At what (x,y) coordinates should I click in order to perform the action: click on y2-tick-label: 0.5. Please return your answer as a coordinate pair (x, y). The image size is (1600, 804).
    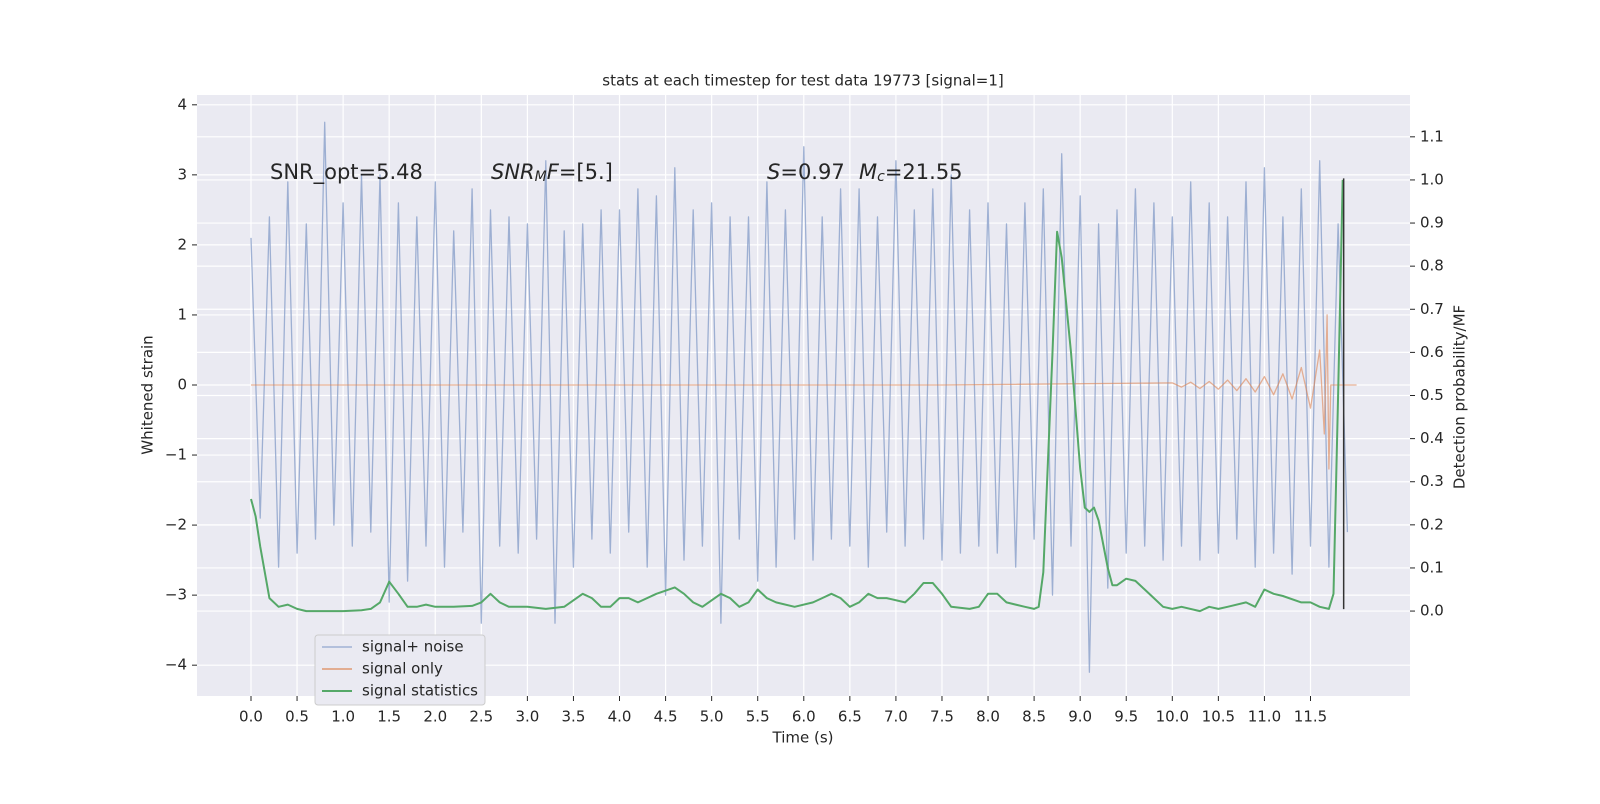
    Looking at the image, I should click on (1432, 395).